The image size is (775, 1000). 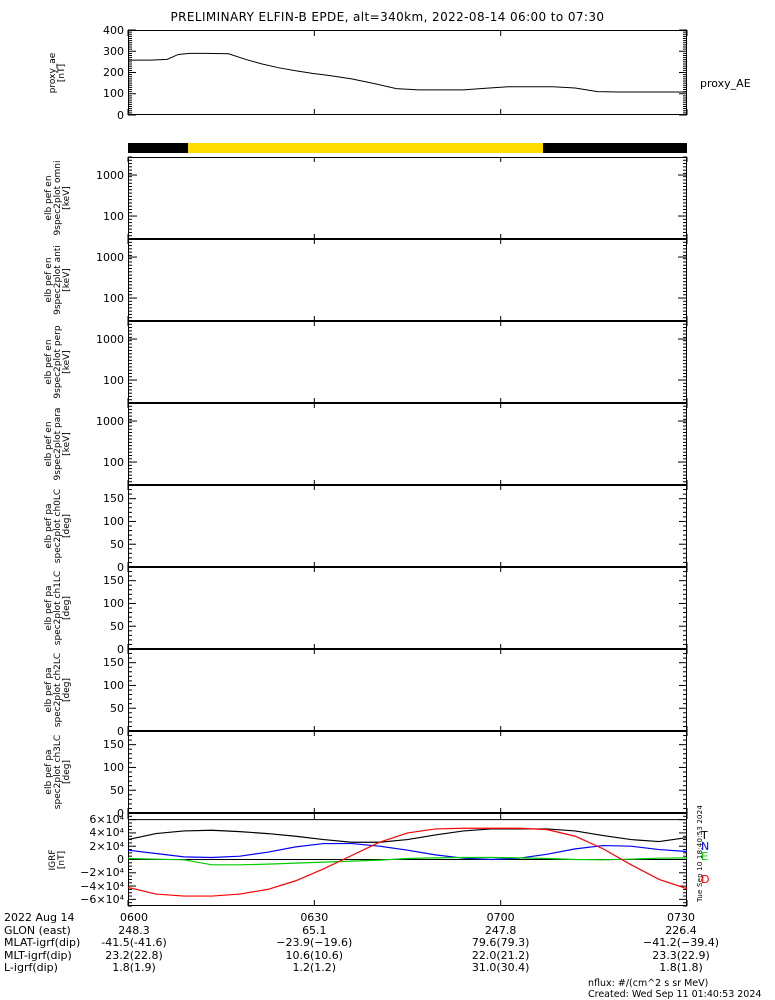 I want to click on annotation-value: 1.8(1.9), so click(x=134, y=967).